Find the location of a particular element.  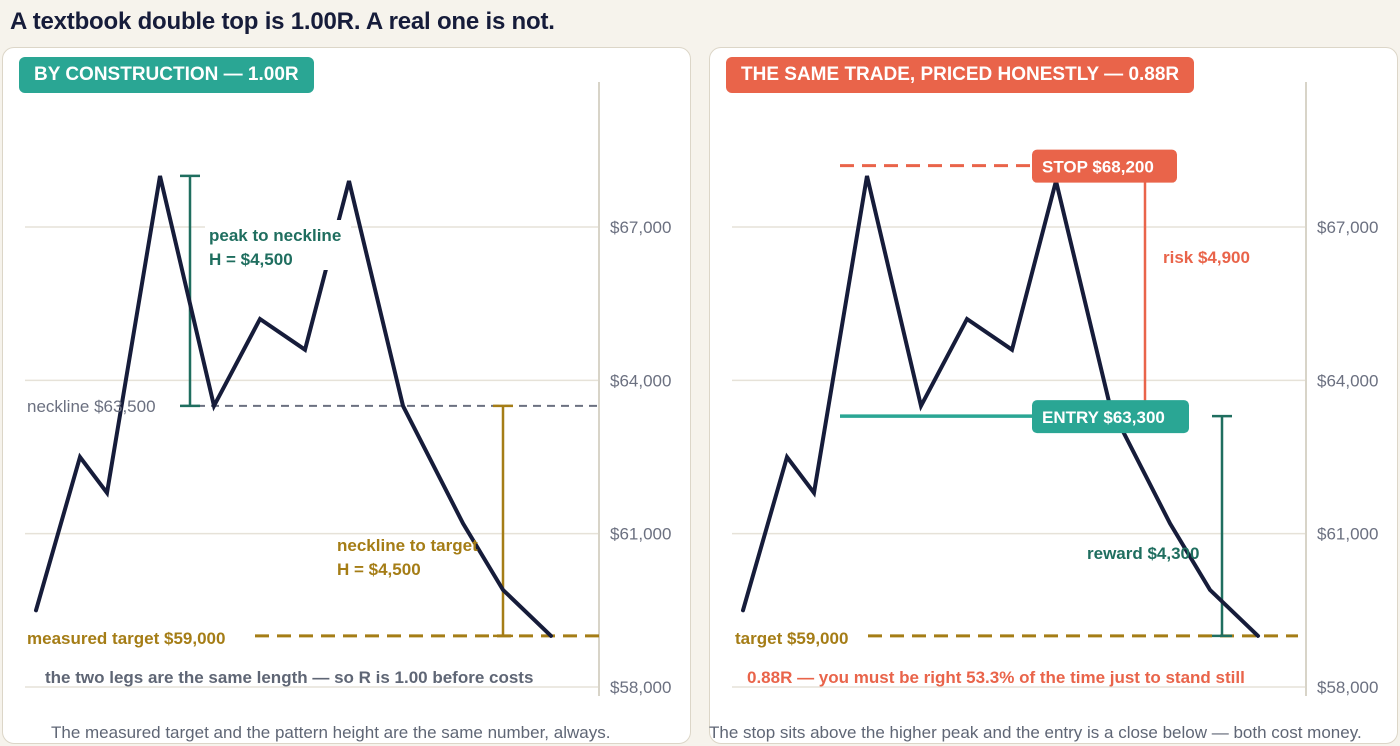

stop-label: STOP $68,200 is located at coordinates (1098, 167).